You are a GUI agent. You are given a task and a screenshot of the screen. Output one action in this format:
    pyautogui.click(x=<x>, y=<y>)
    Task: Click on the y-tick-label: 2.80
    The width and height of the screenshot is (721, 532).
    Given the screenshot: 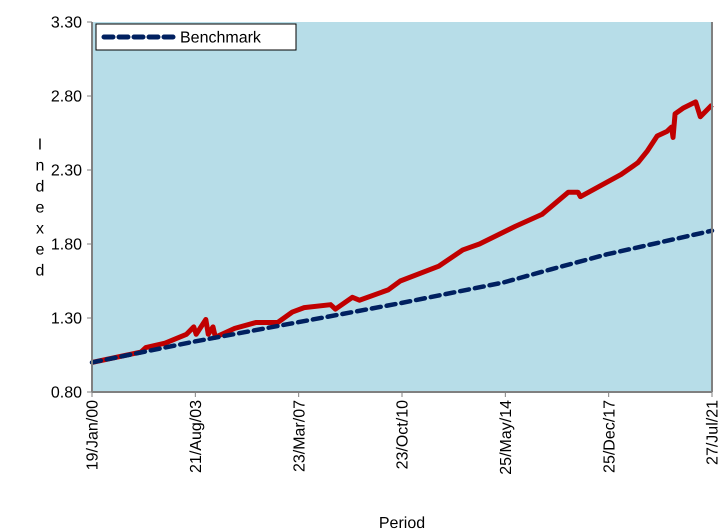 What is the action you would take?
    pyautogui.click(x=66, y=97)
    